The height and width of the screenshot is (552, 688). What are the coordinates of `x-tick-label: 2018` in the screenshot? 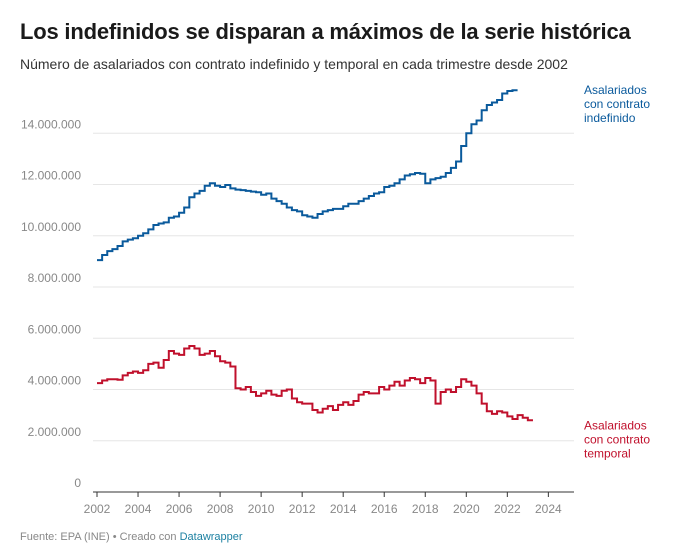 It's located at (425, 509).